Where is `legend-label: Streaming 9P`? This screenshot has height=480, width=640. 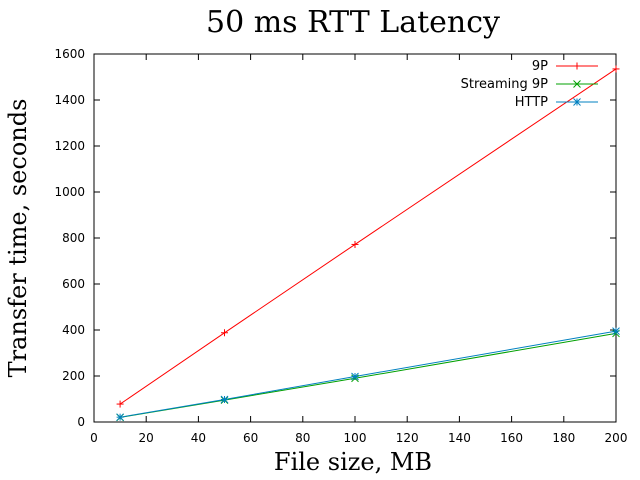
legend-label: Streaming 9P is located at coordinates (505, 84).